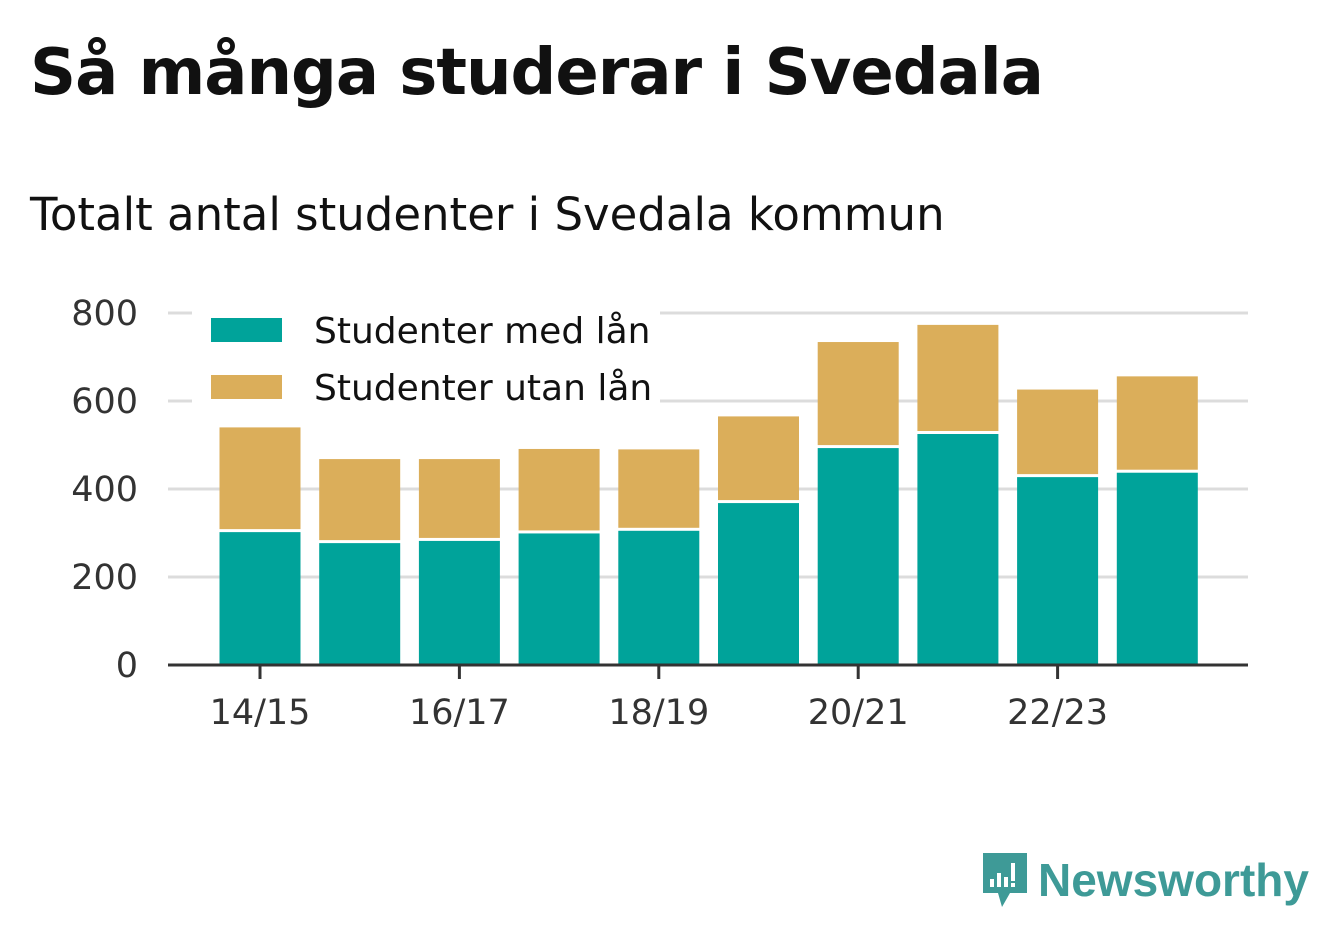  I want to click on y-tick-label: 0, so click(127, 666).